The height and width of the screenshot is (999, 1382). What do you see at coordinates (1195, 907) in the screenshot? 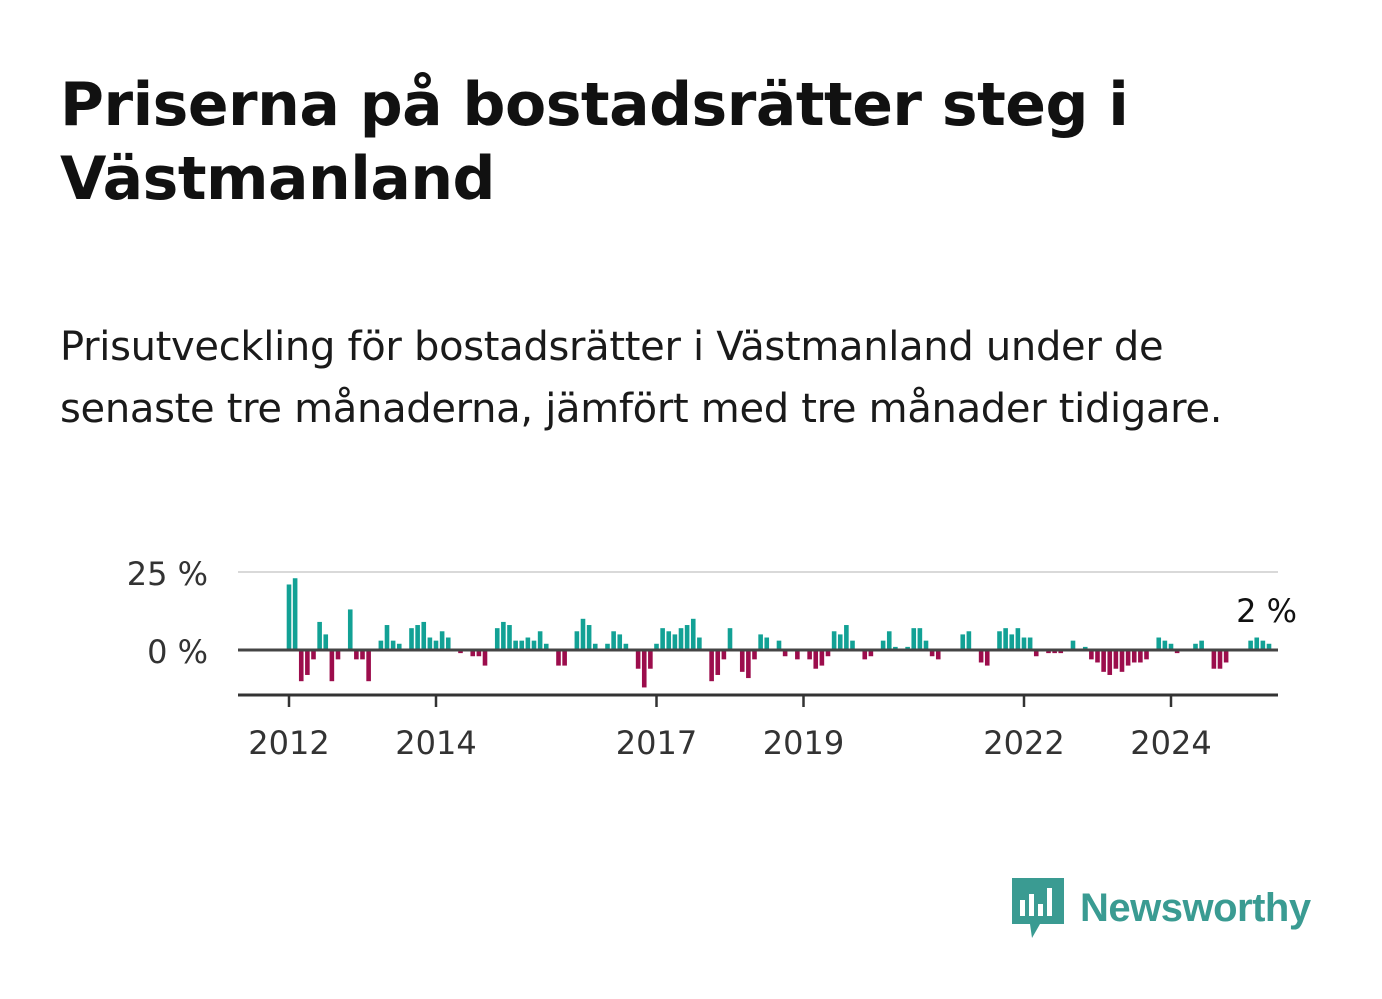
I see `brand-name: Newsworthy` at bounding box center [1195, 907].